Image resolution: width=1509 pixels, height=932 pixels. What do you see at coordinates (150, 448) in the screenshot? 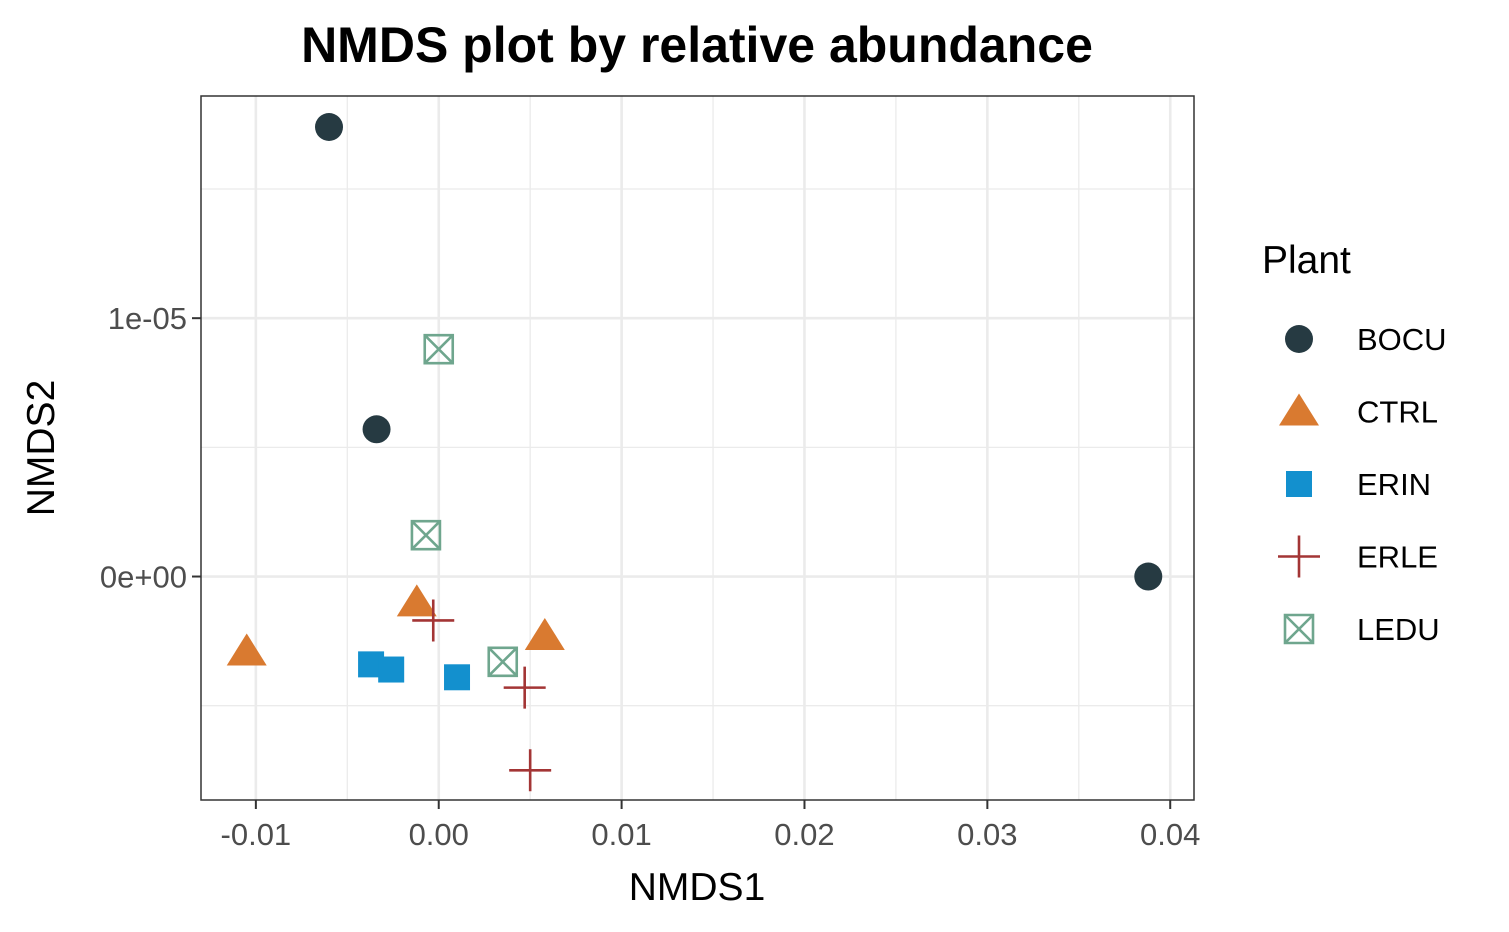
I see `y-axis: 0e+00 1e-05` at bounding box center [150, 448].